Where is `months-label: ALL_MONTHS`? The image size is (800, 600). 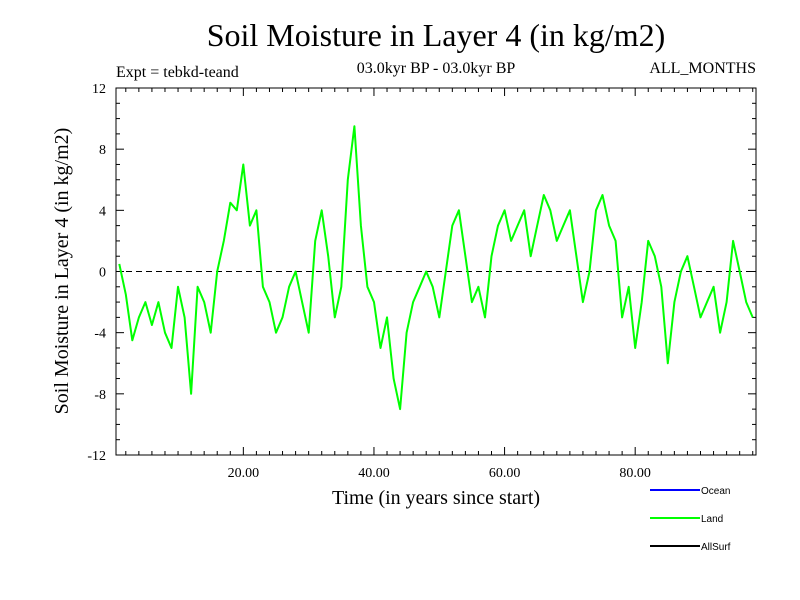
months-label: ALL_MONTHS is located at coordinates (702, 68).